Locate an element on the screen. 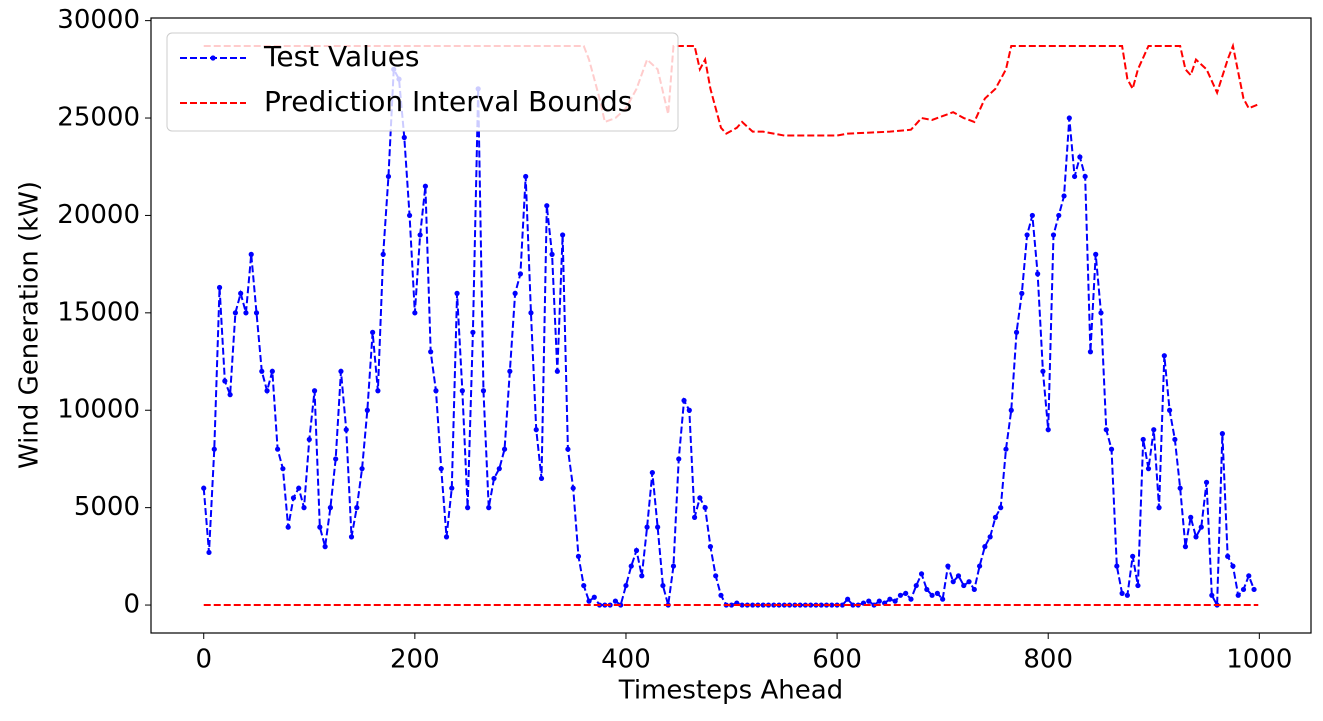  y-axis-label: Wind Generation (kW) is located at coordinates (30, 325).